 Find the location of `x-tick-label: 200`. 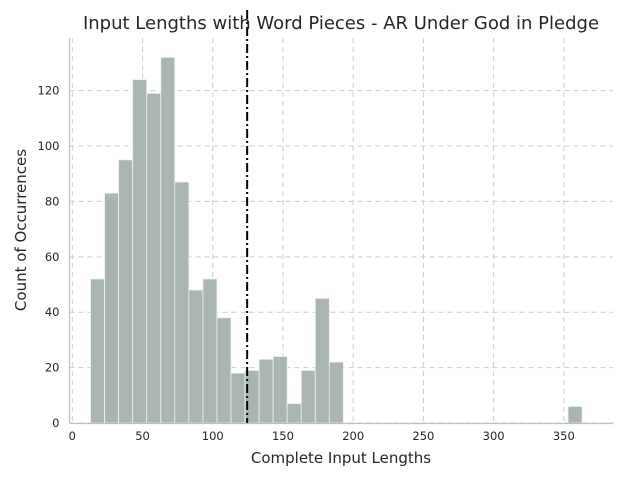

x-tick-label: 200 is located at coordinates (353, 436).